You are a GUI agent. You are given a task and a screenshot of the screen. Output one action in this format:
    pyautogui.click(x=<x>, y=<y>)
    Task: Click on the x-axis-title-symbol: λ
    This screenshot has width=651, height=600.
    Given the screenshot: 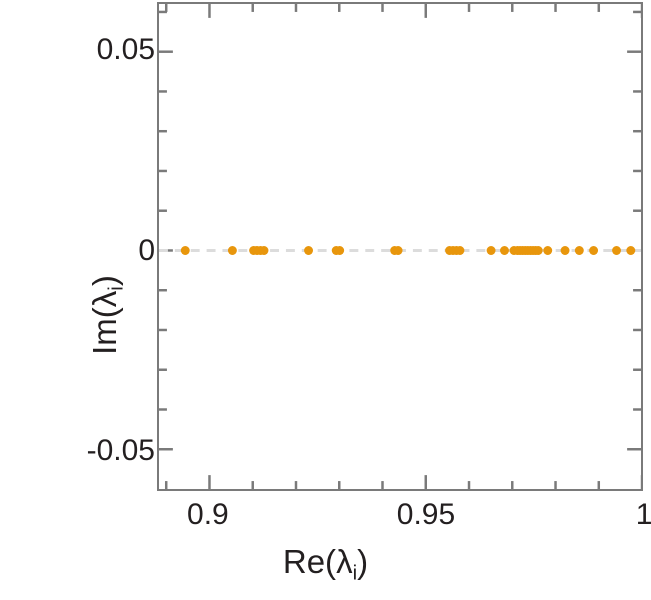 What is the action you would take?
    pyautogui.click(x=344, y=561)
    